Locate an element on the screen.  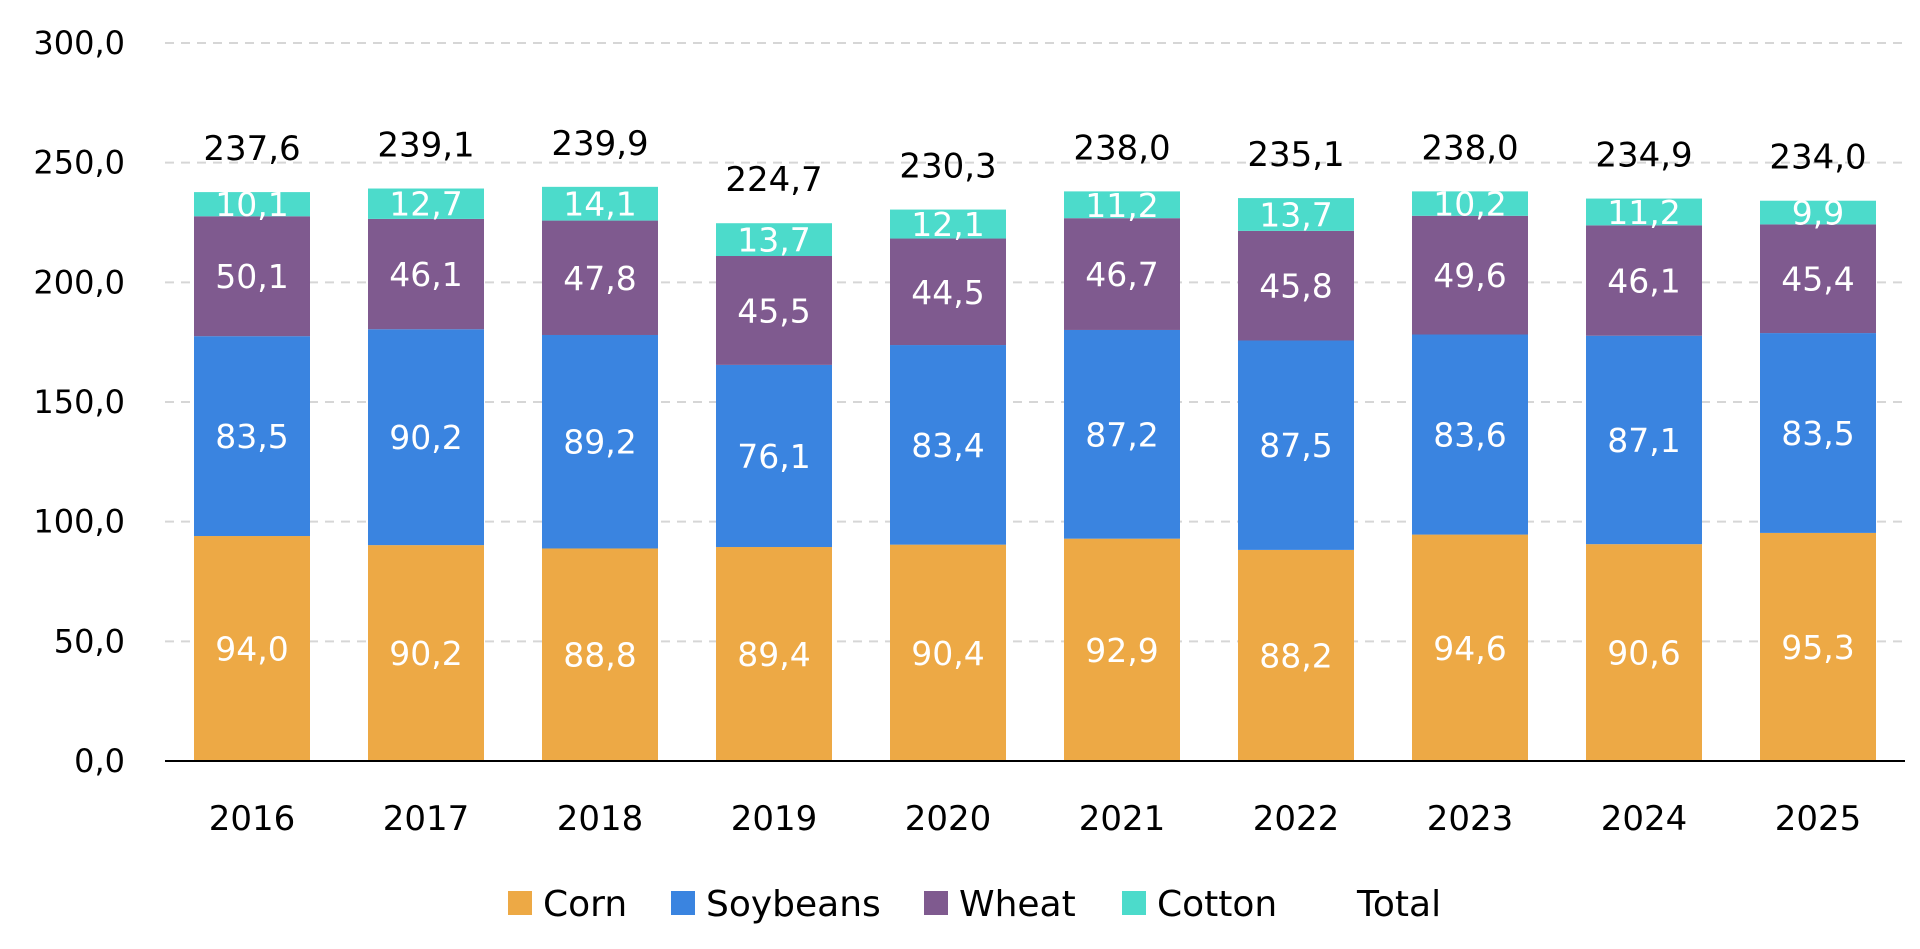
data-label: 92,9 is located at coordinates (1121, 650).